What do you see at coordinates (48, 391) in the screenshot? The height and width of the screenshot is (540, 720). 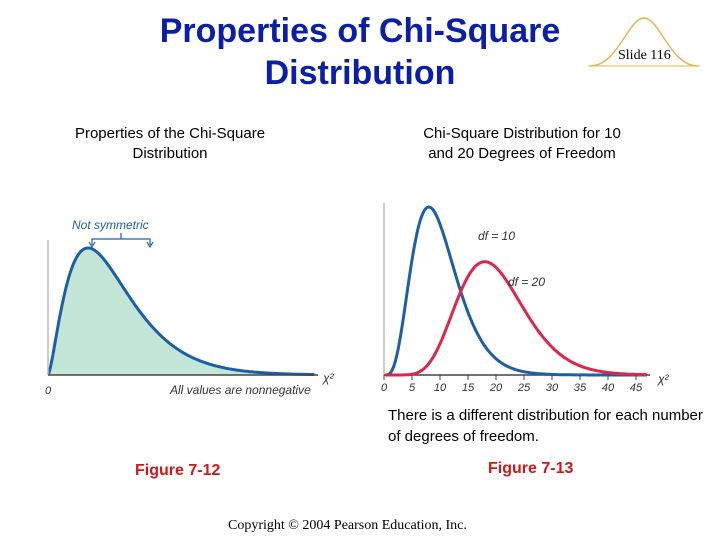 I see `left-origin-label: 0` at bounding box center [48, 391].